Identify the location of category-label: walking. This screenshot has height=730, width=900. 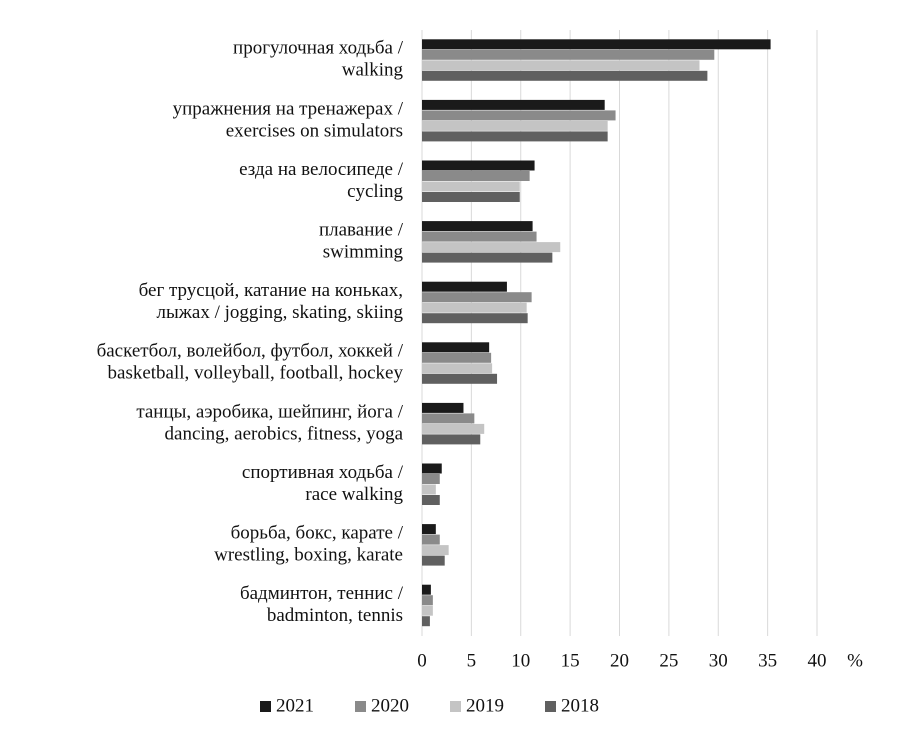
(373, 70).